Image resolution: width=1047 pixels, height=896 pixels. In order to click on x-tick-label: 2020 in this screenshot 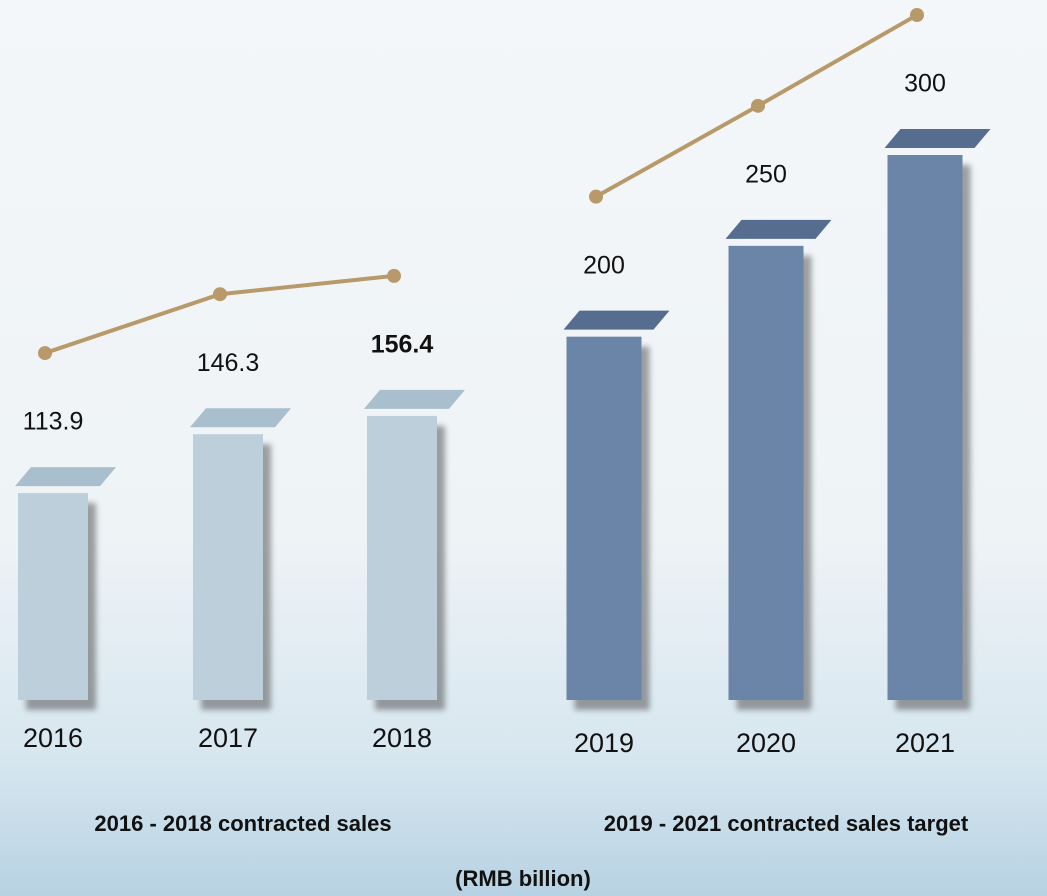, I will do `click(766, 743)`.